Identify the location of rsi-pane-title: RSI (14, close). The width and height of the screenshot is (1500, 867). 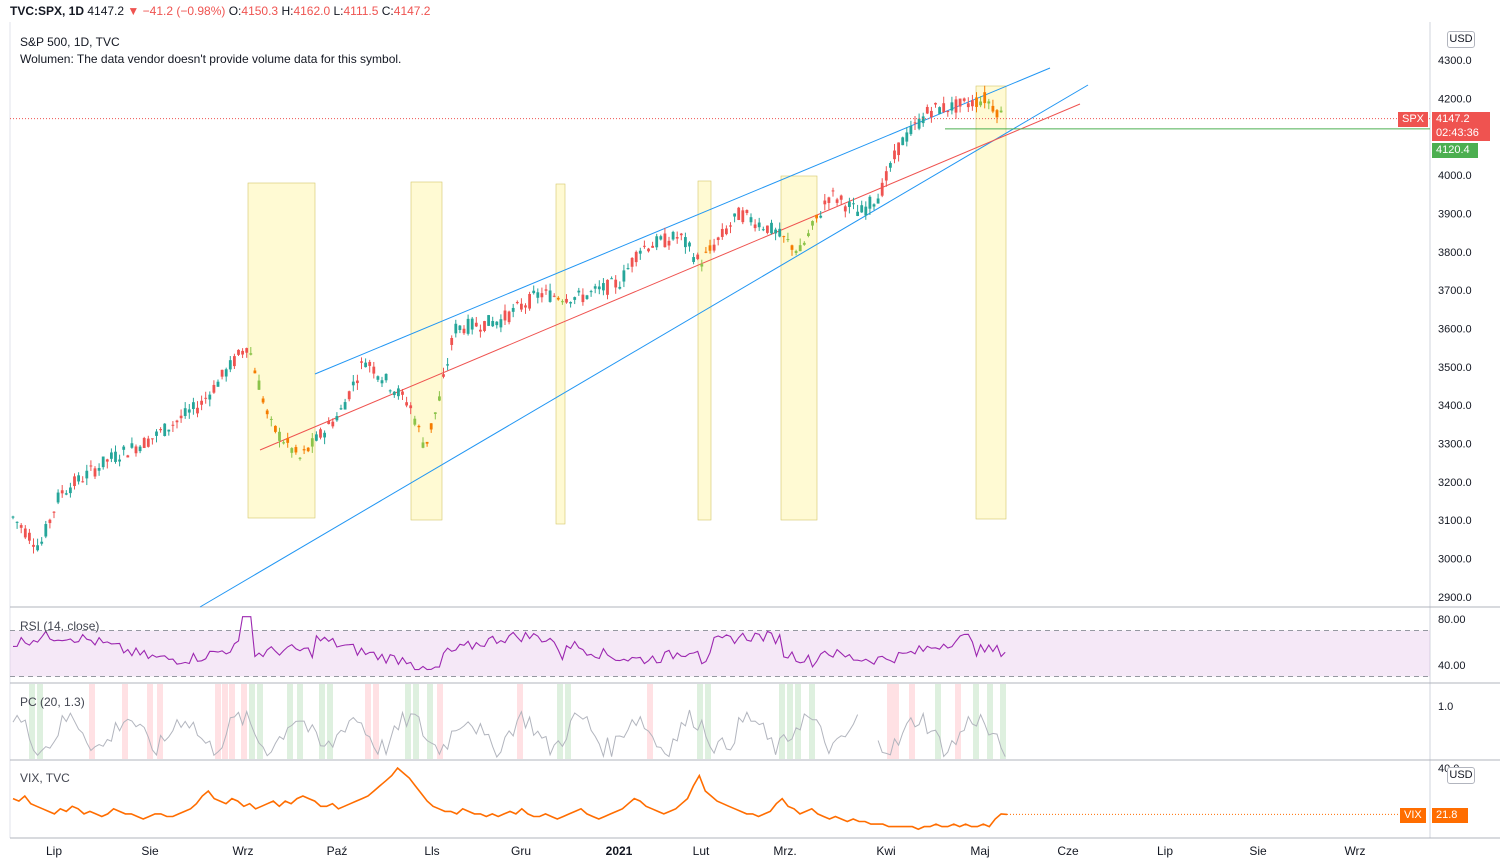
(60, 626).